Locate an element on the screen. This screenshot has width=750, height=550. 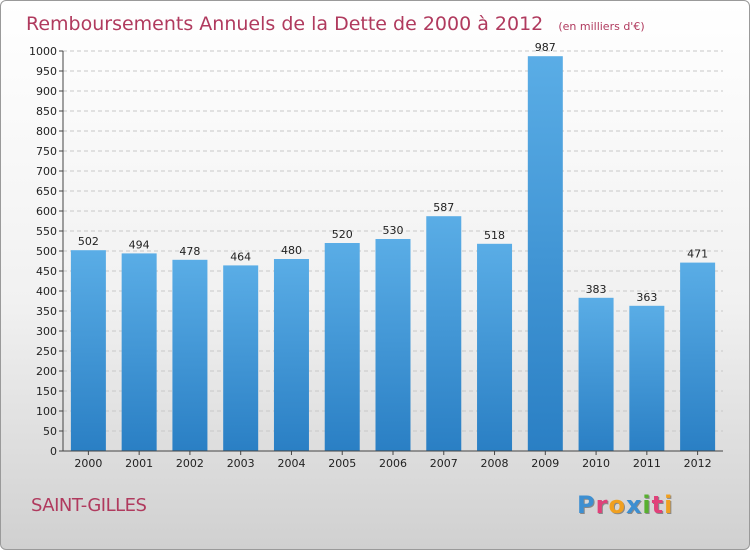
x-tick-label: 2002 is located at coordinates (190, 463).